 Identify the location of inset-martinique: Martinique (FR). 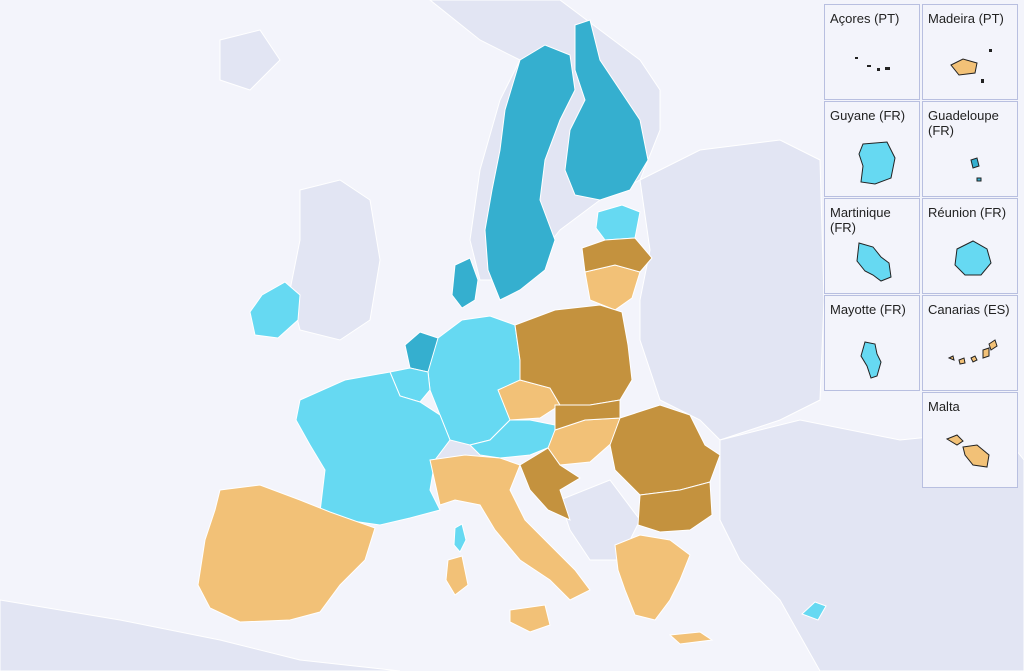
(872, 246).